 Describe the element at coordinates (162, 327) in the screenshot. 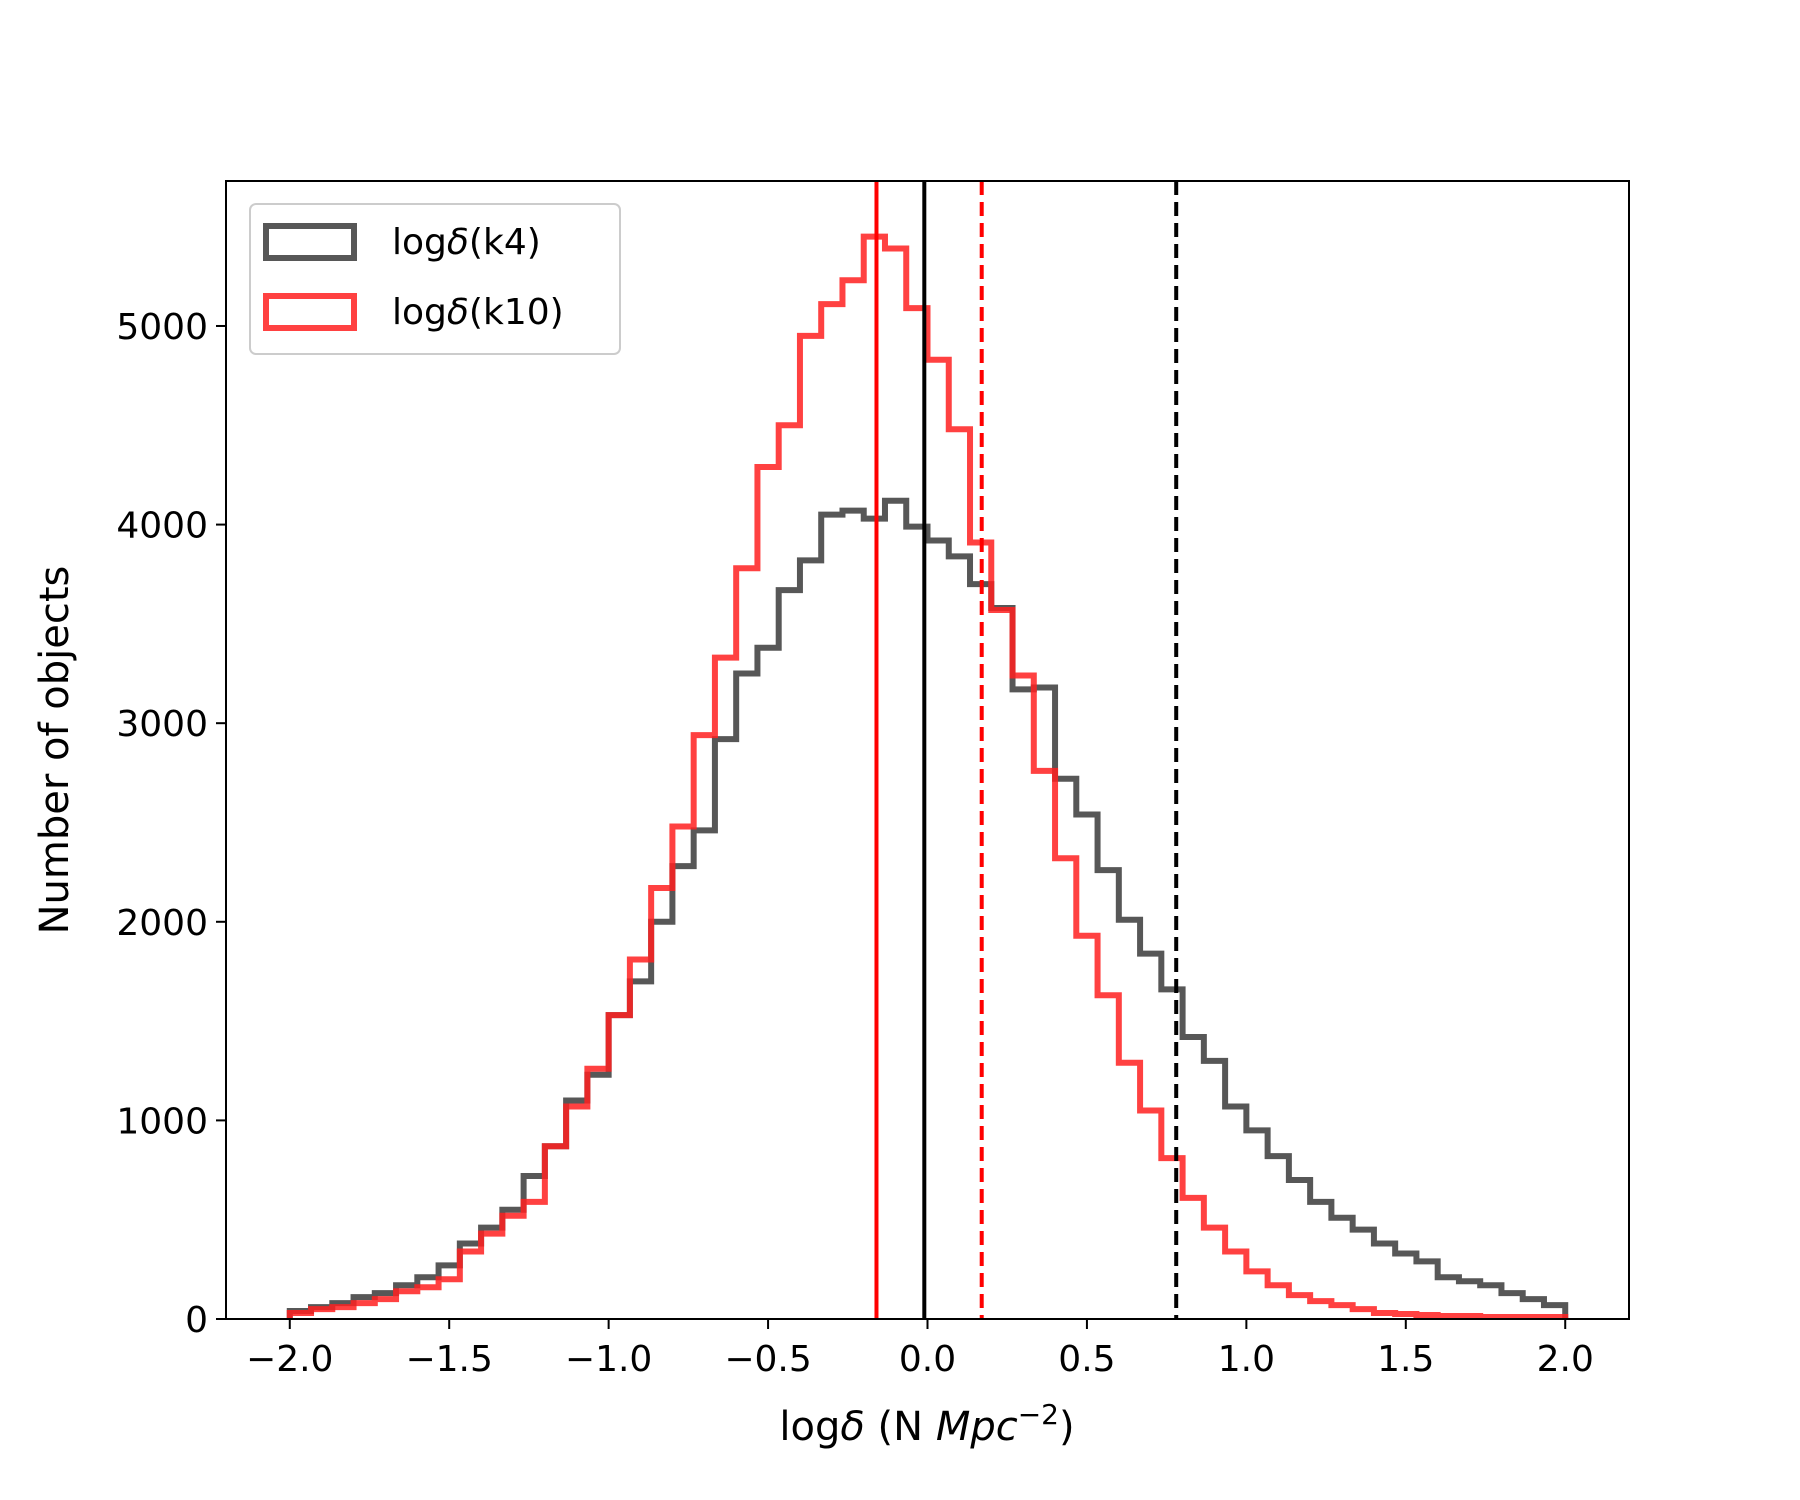

I see `y-tick-label: 5000` at that location.